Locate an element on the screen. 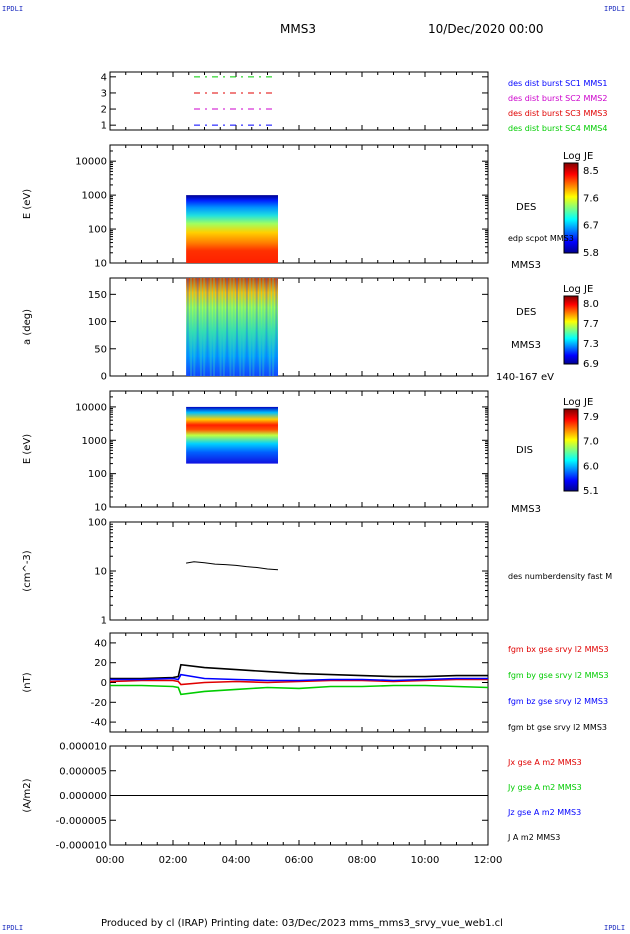 The width and height of the screenshot is (630, 934). y-tick-label: 3 is located at coordinates (104, 93).